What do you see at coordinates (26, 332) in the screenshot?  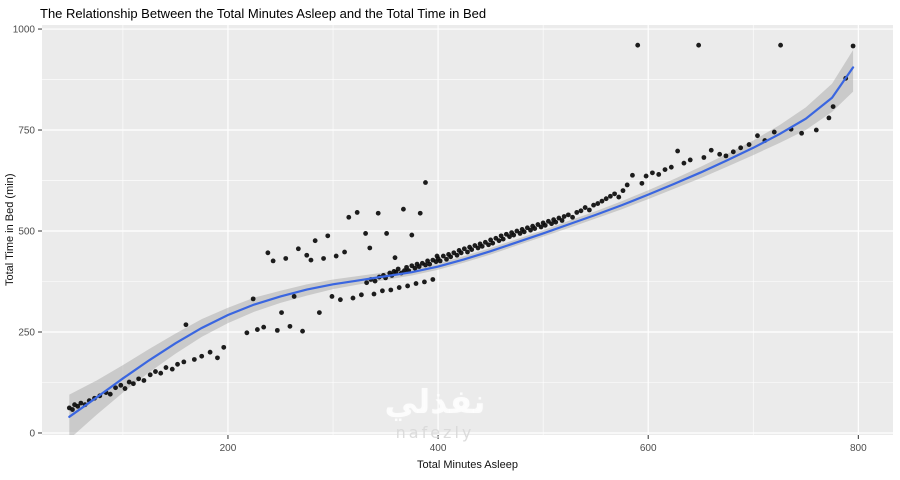 I see `y-tick-label: 250` at bounding box center [26, 332].